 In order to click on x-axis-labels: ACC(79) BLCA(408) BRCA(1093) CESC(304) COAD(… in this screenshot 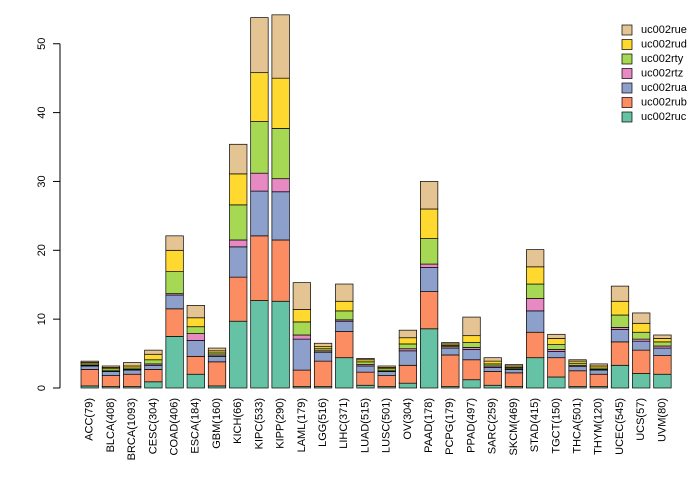, I will do `click(376, 429)`.